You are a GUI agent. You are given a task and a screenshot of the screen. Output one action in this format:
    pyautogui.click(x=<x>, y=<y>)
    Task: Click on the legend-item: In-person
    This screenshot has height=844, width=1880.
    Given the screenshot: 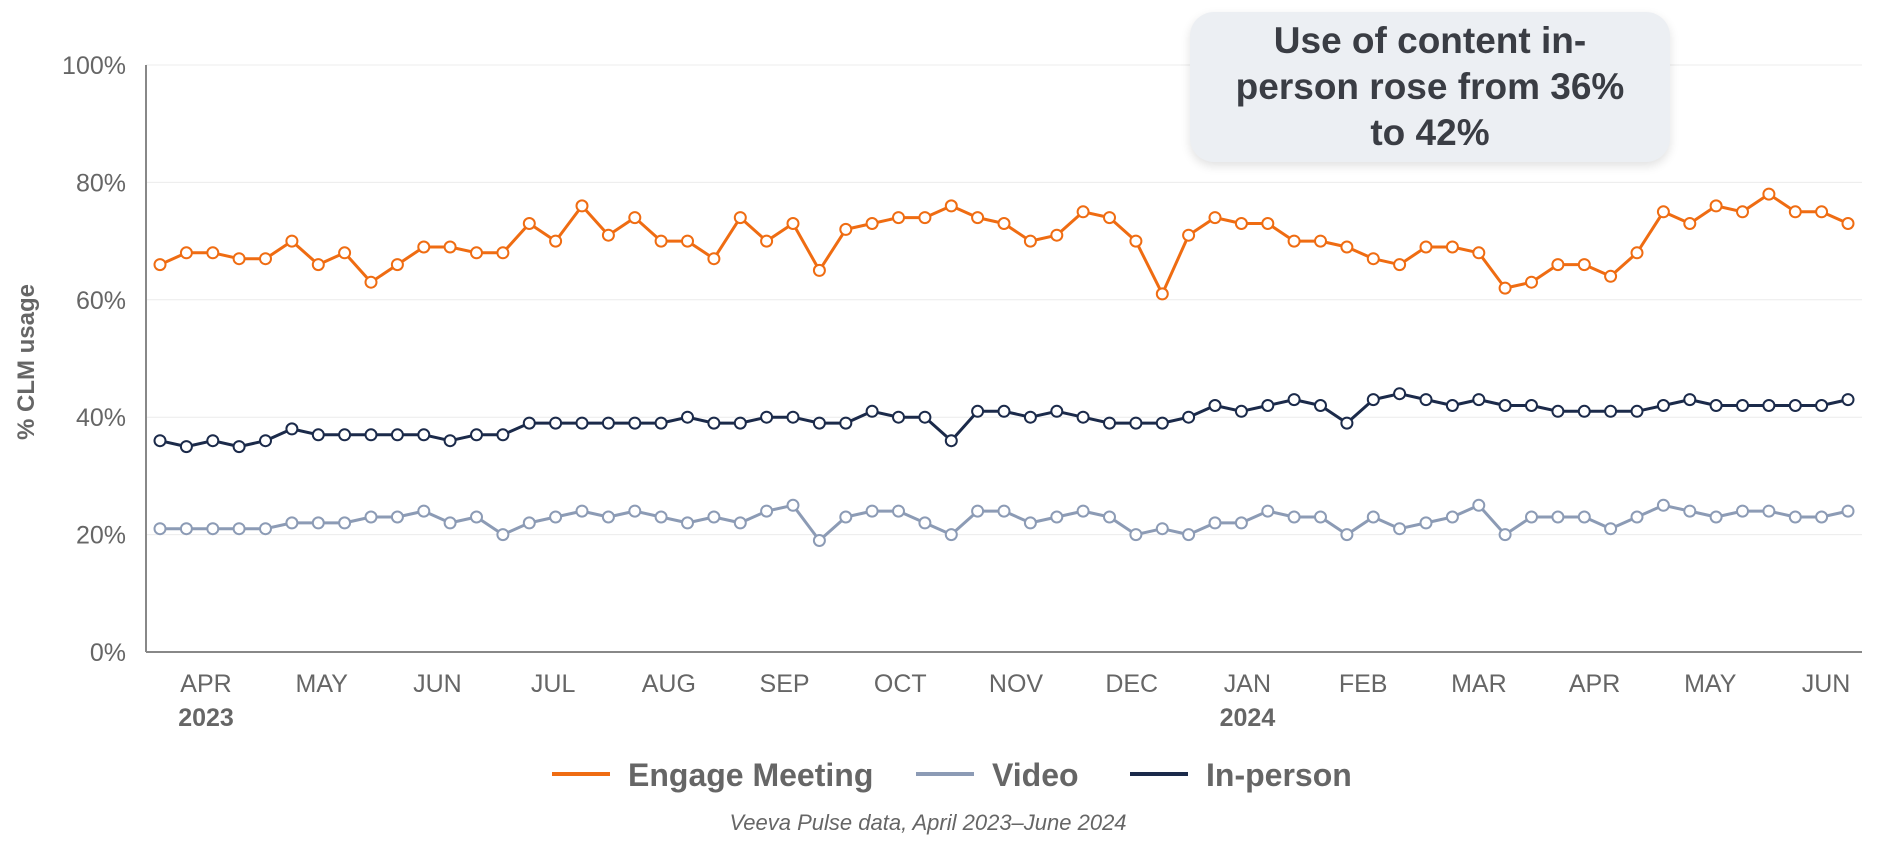 What is the action you would take?
    pyautogui.click(x=1241, y=775)
    